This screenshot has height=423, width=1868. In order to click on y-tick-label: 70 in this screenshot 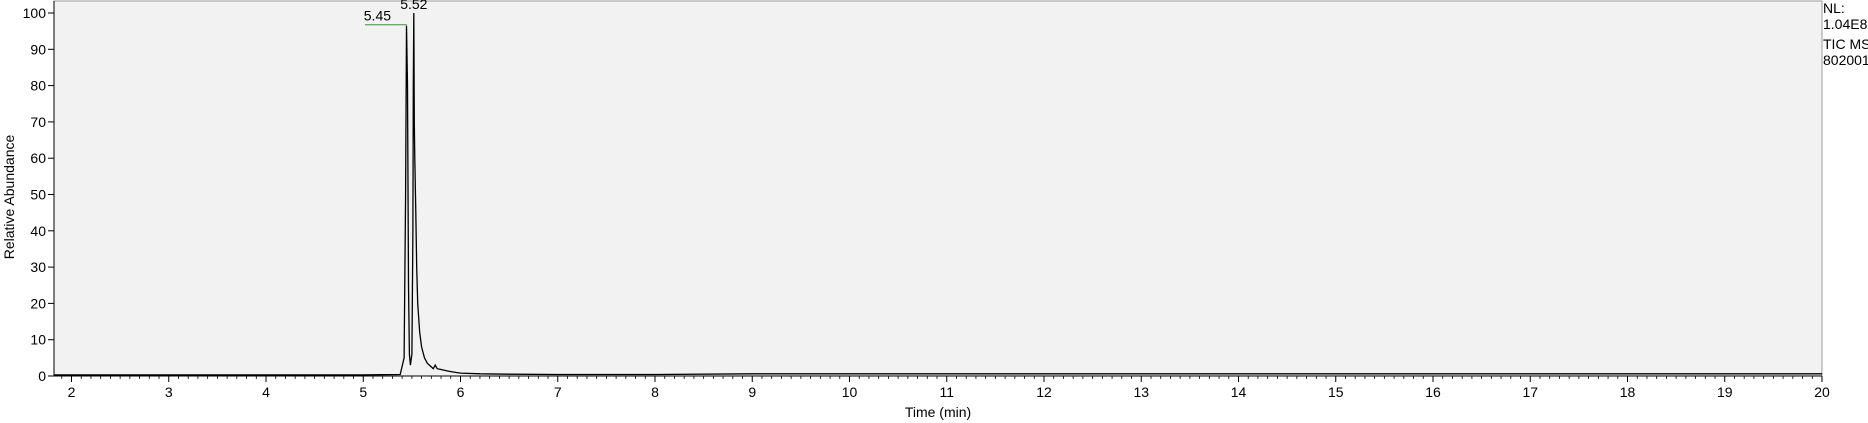, I will do `click(38, 122)`.